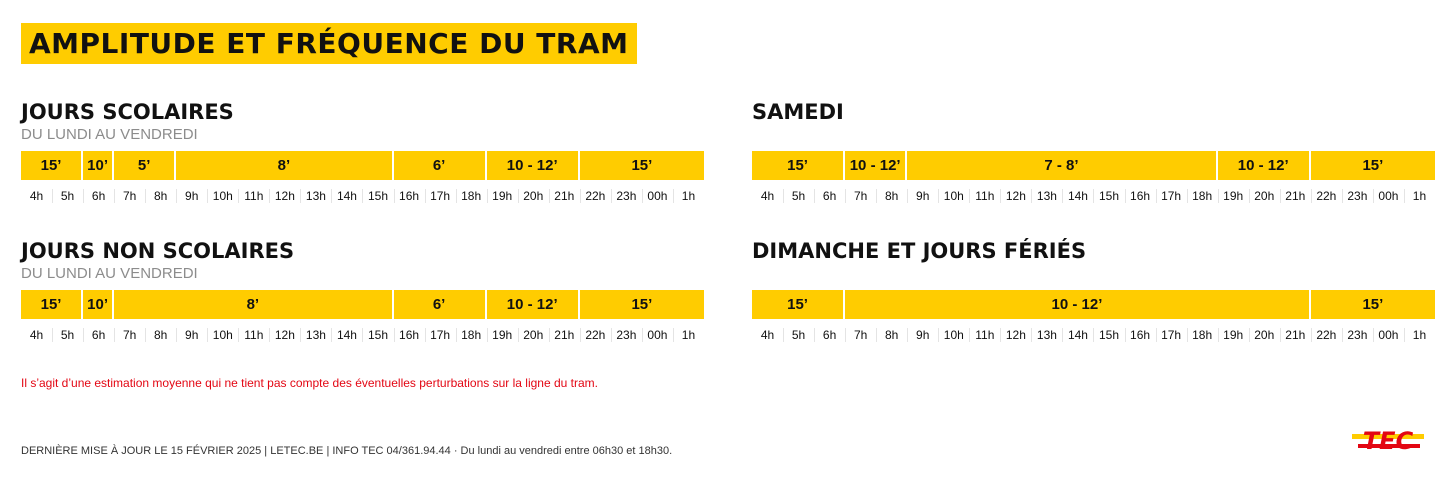  I want to click on hour-label: 13h, so click(316, 335).